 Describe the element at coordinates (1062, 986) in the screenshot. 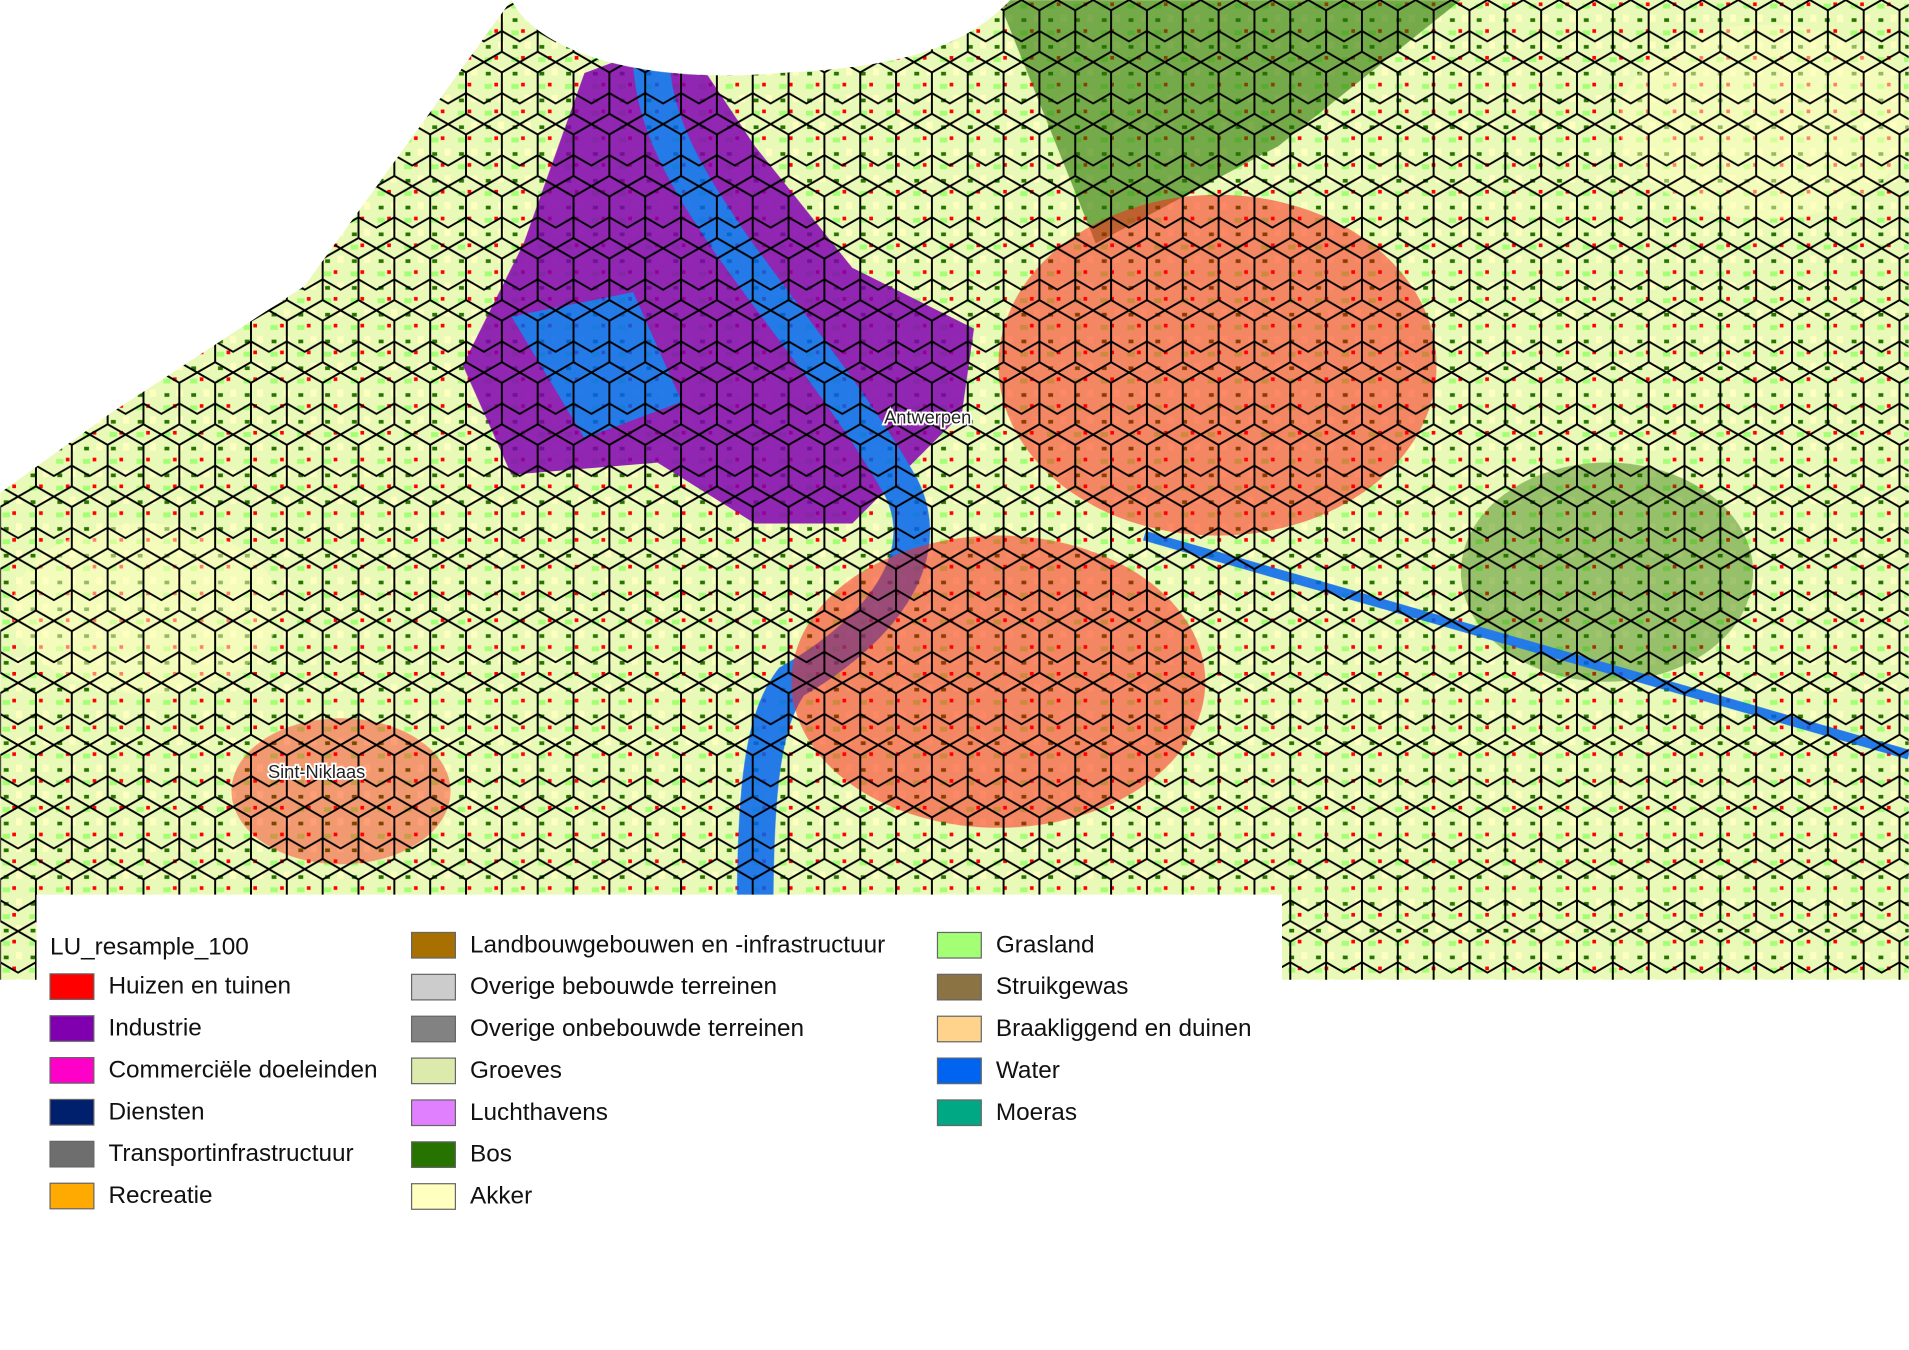

I see `legend-label: Struikgewas` at that location.